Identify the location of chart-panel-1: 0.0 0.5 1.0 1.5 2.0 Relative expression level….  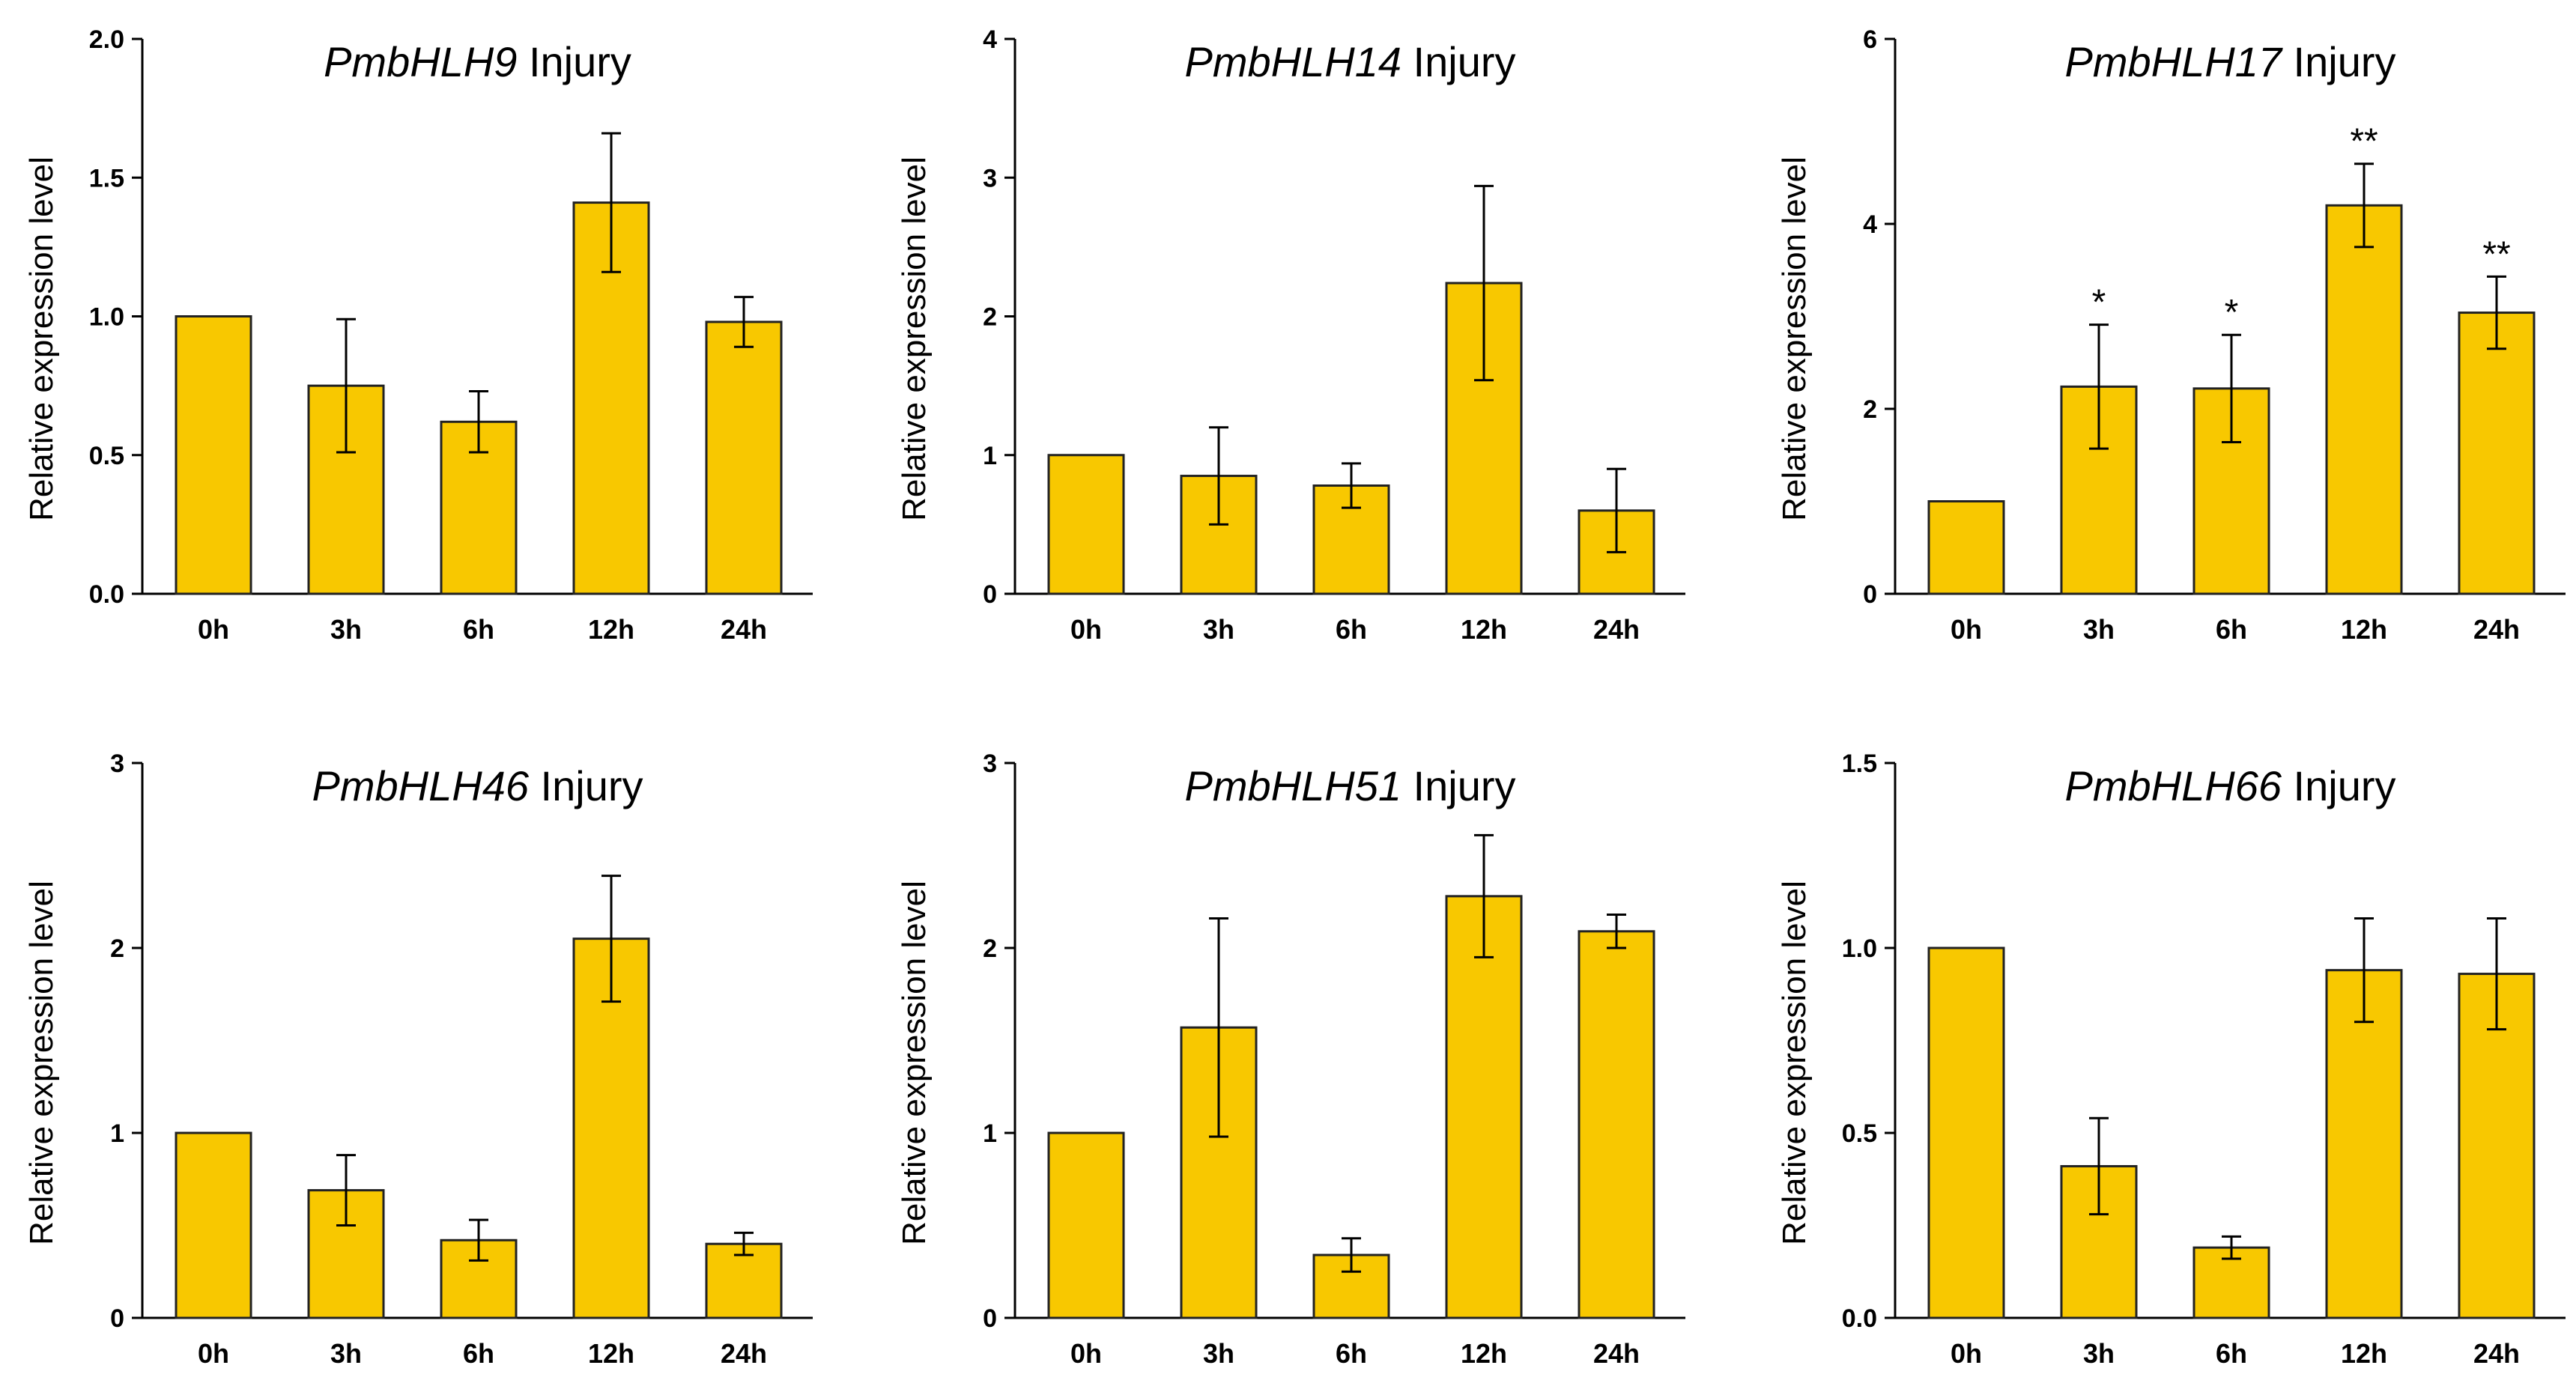
(418, 335).